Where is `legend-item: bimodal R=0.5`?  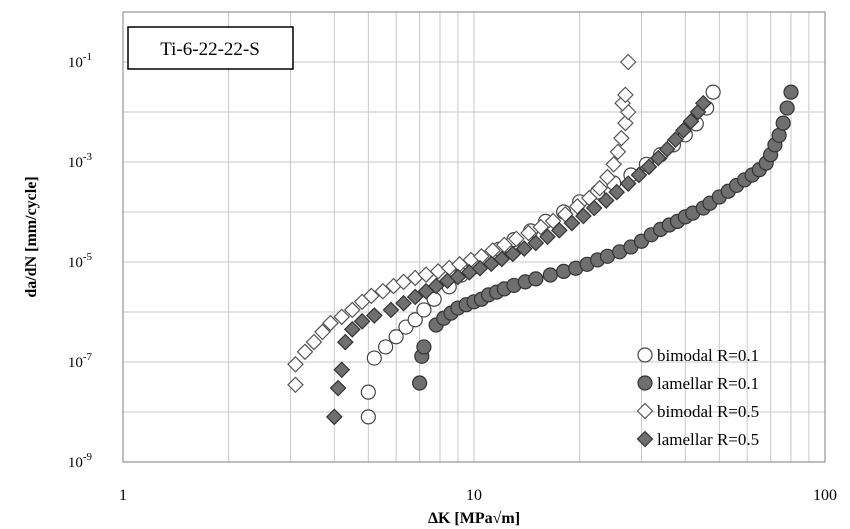
legend-item: bimodal R=0.5 is located at coordinates (697, 411).